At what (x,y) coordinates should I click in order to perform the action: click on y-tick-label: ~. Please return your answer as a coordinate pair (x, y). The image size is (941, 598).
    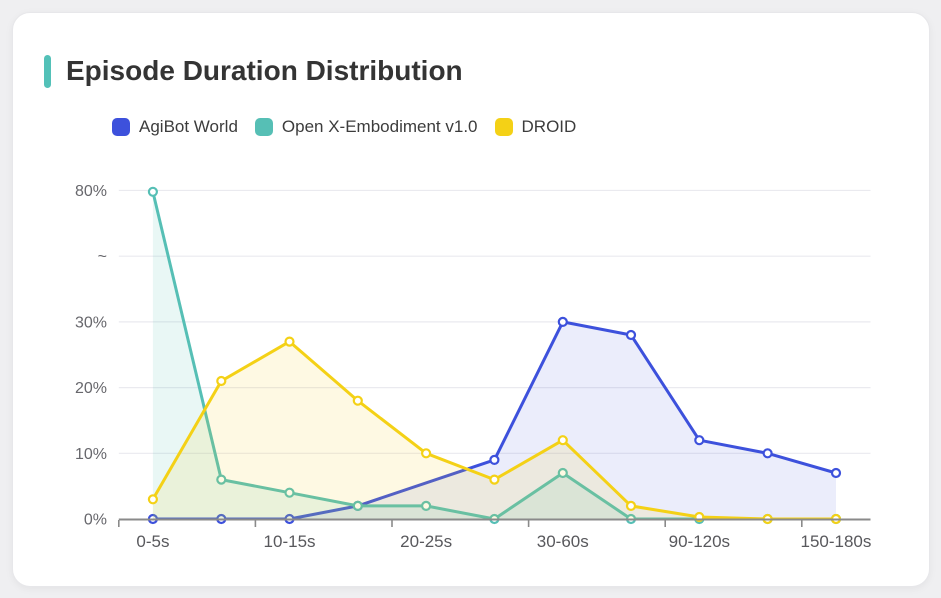
    Looking at the image, I should click on (102, 257).